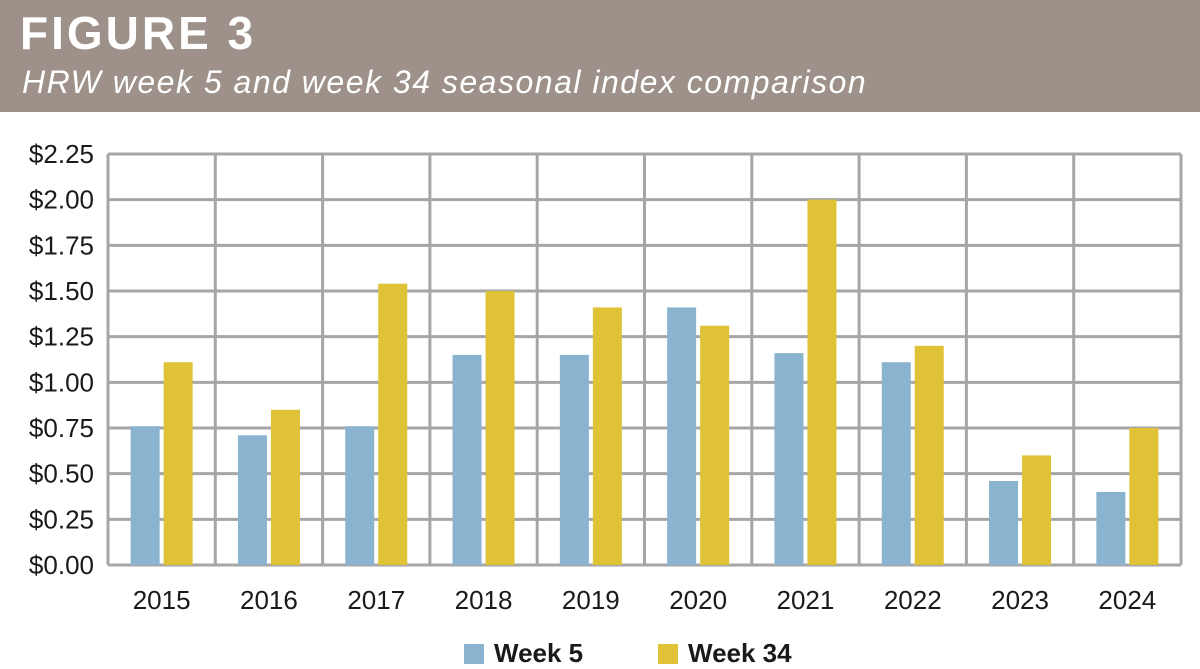  I want to click on bar-week5-2019, so click(574, 459).